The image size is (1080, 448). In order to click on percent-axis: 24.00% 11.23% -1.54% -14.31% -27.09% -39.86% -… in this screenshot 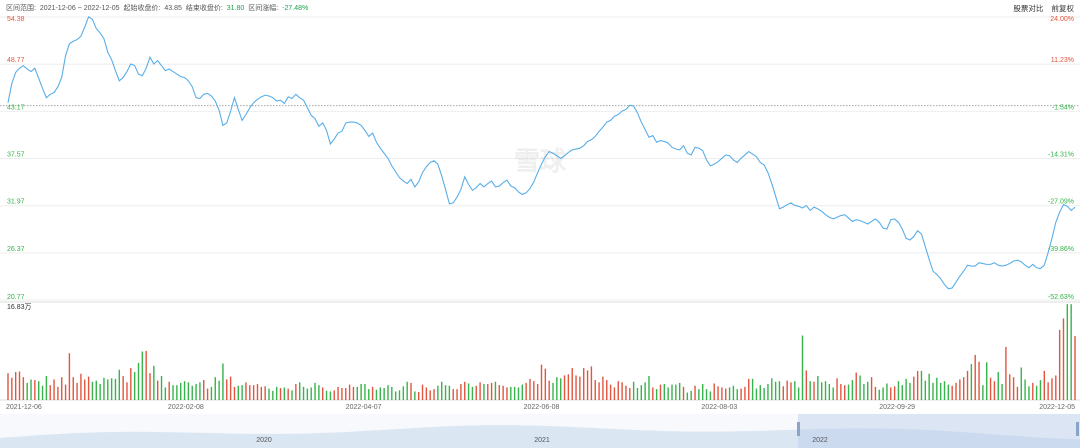, I will do `click(1061, 158)`.